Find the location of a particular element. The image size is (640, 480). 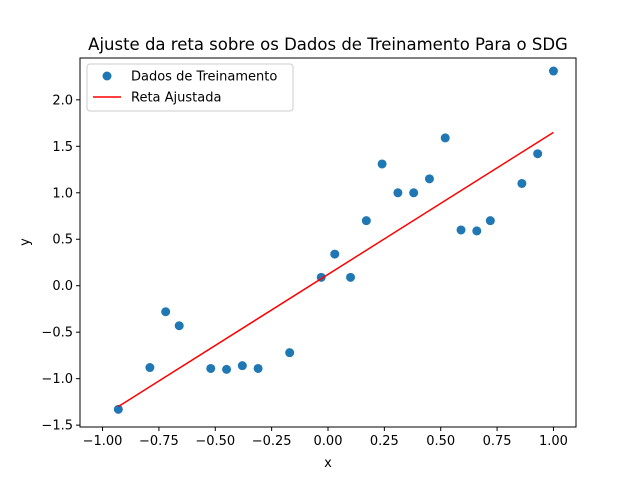

y-tick-label: −1.0 is located at coordinates (57, 379).